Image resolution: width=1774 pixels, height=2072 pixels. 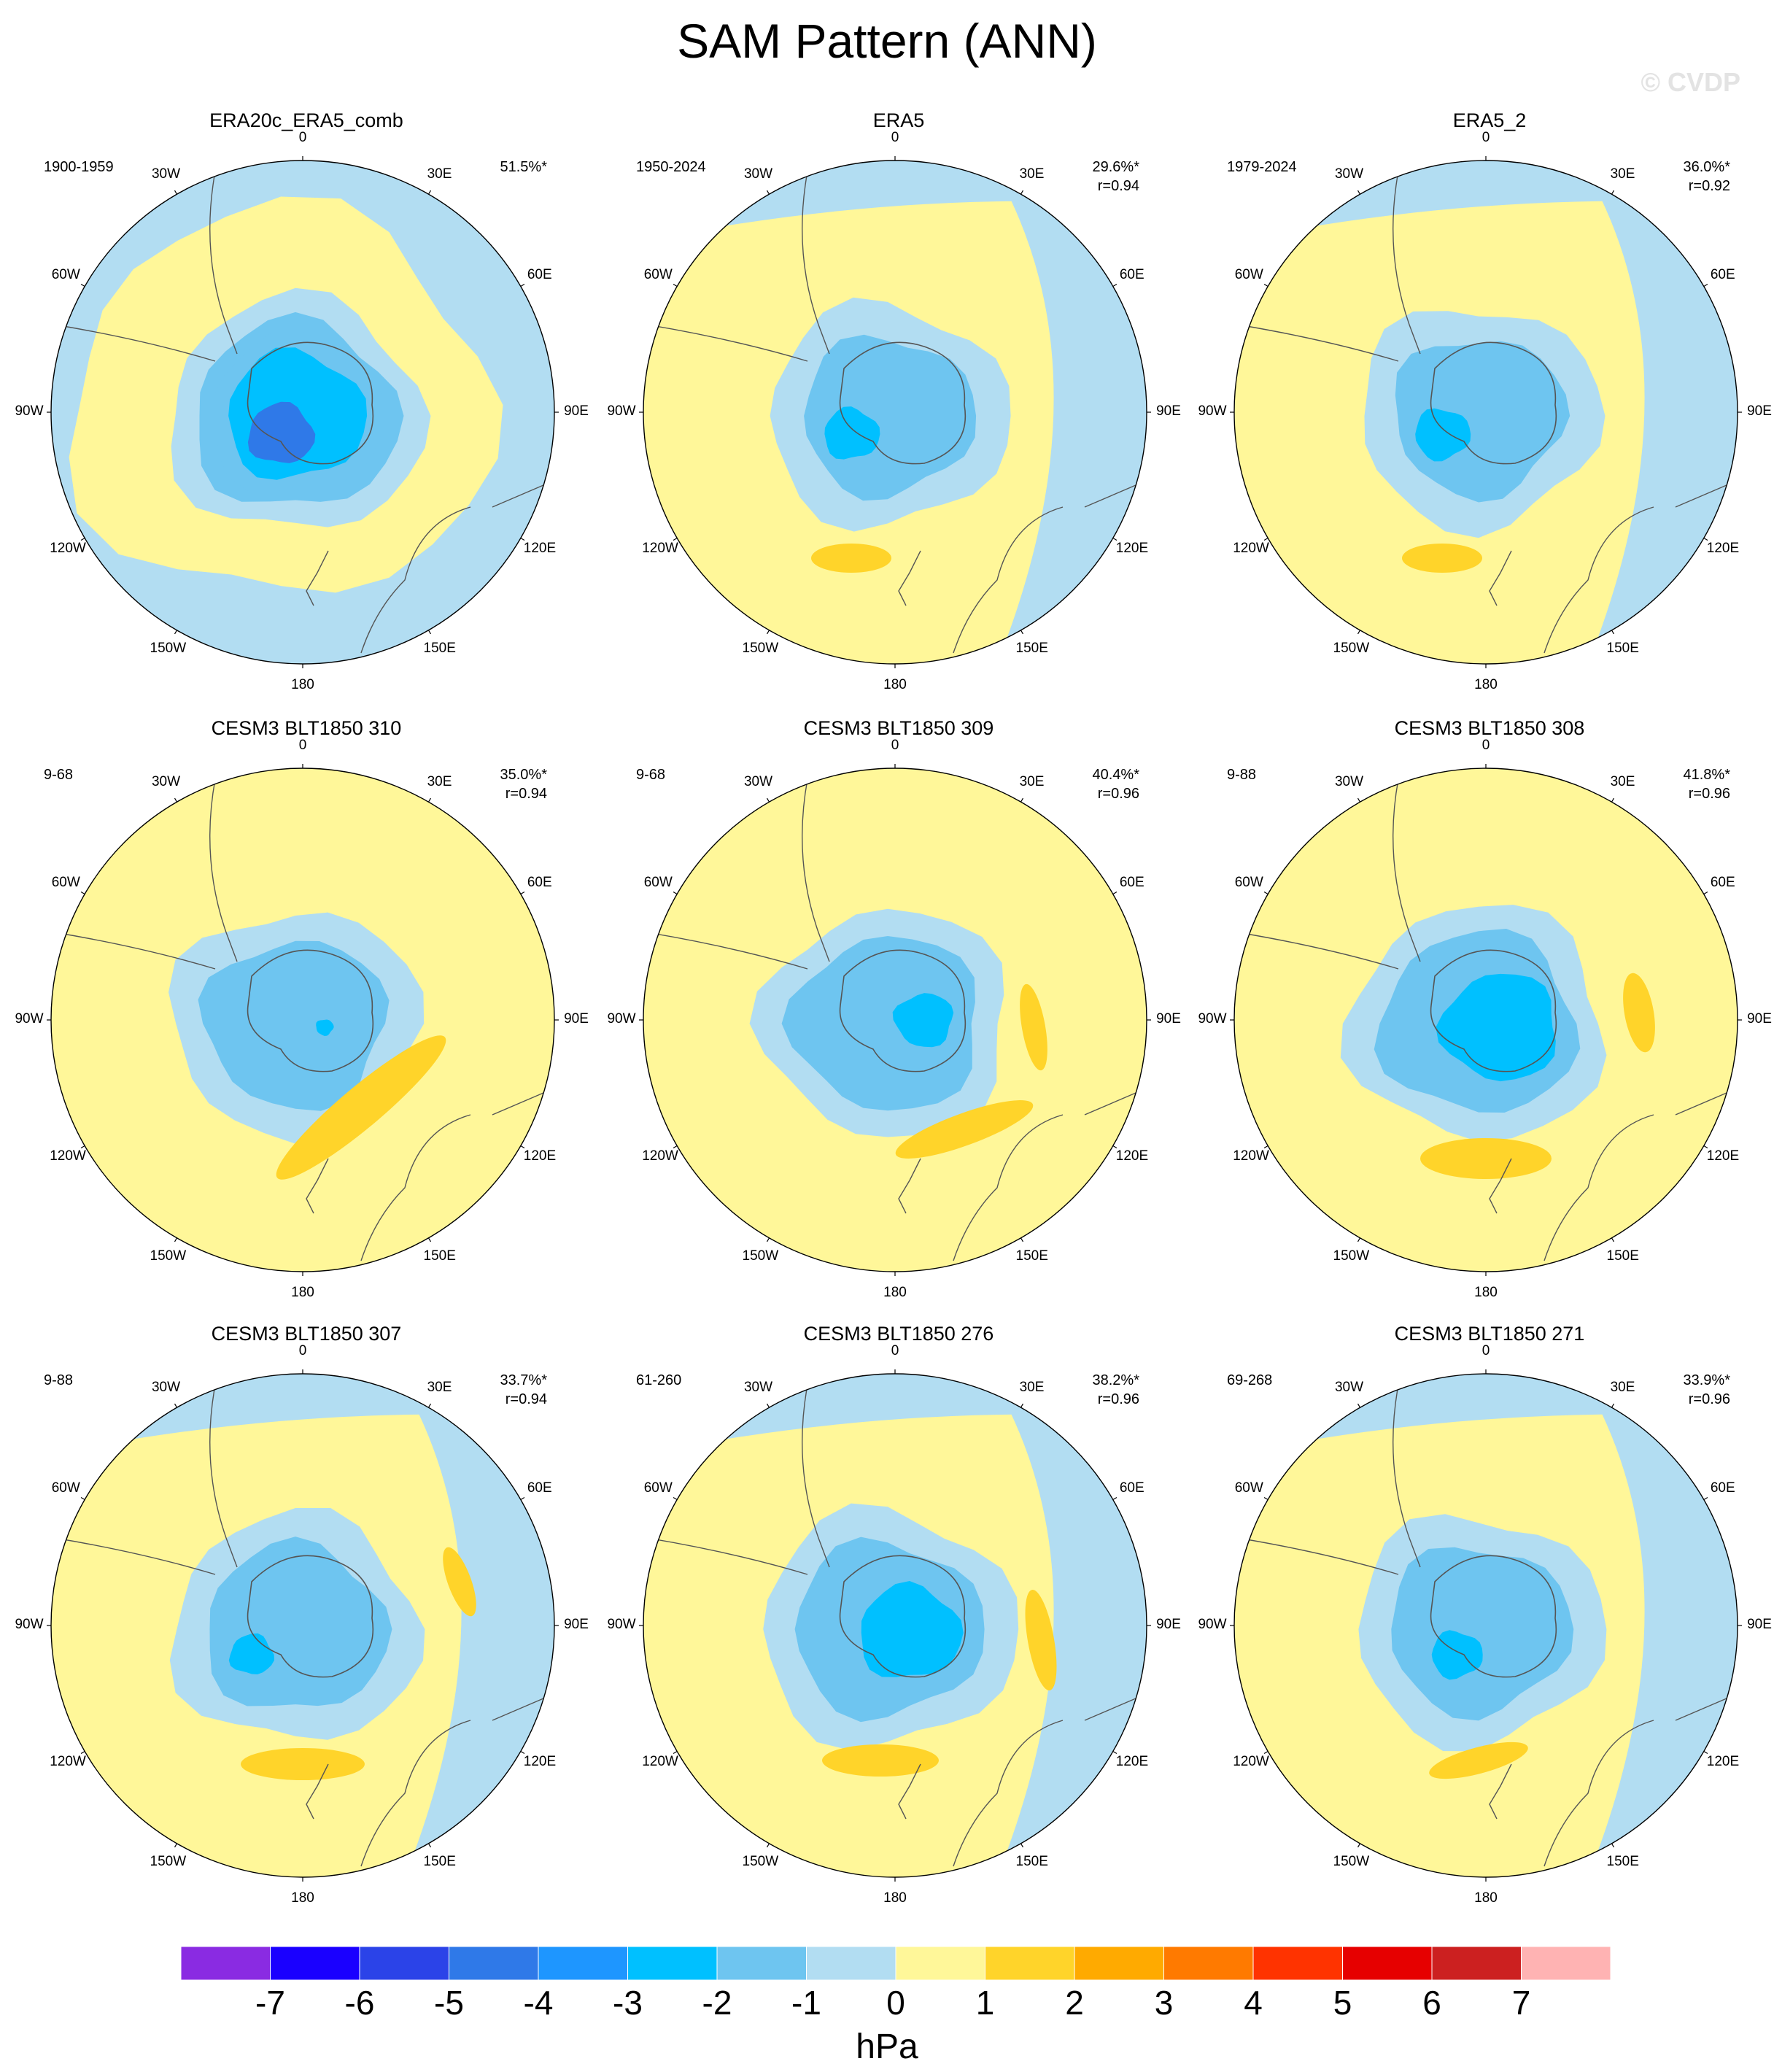 What do you see at coordinates (887, 41) in the screenshot?
I see `figure-title: SAM Pattern (ANN)` at bounding box center [887, 41].